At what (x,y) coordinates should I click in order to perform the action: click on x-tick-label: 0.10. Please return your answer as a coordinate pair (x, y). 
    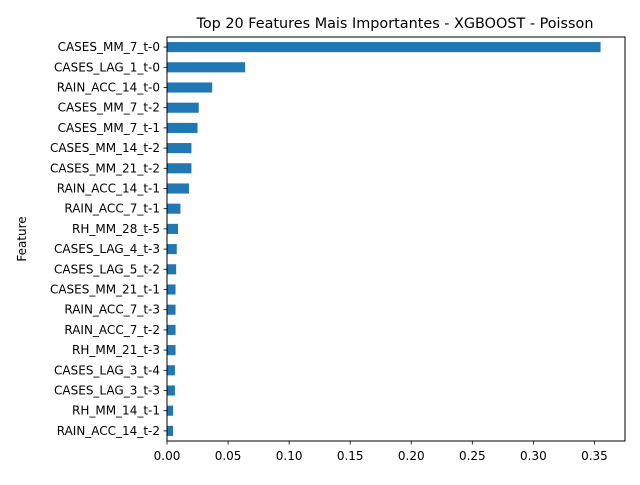
    Looking at the image, I should click on (289, 456).